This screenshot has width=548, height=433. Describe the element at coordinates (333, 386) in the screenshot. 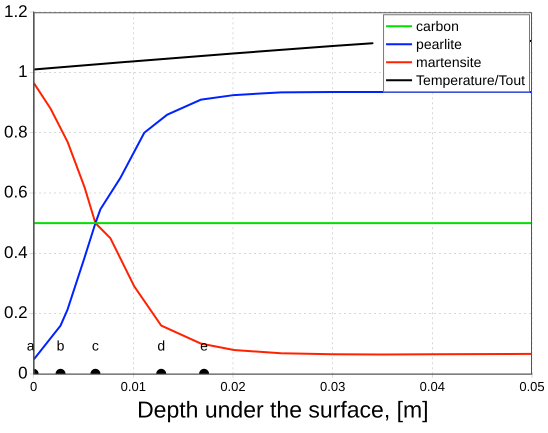

I see `x-tick-label: 0.03` at that location.